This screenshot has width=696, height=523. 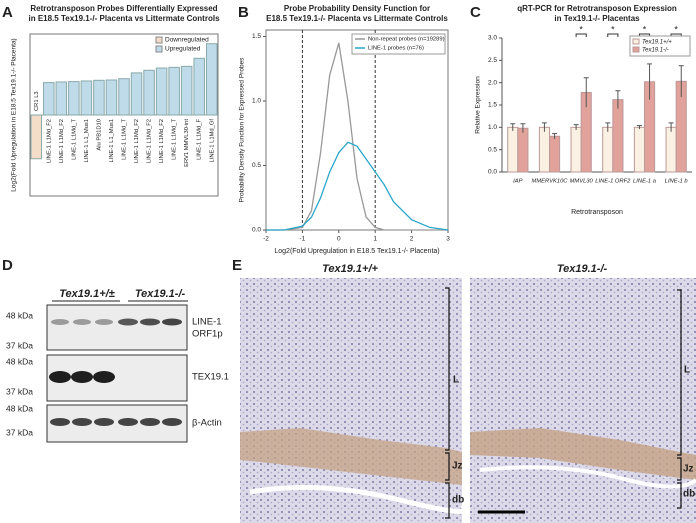 I want to click on x-tick-label: 0, so click(x=339, y=239).